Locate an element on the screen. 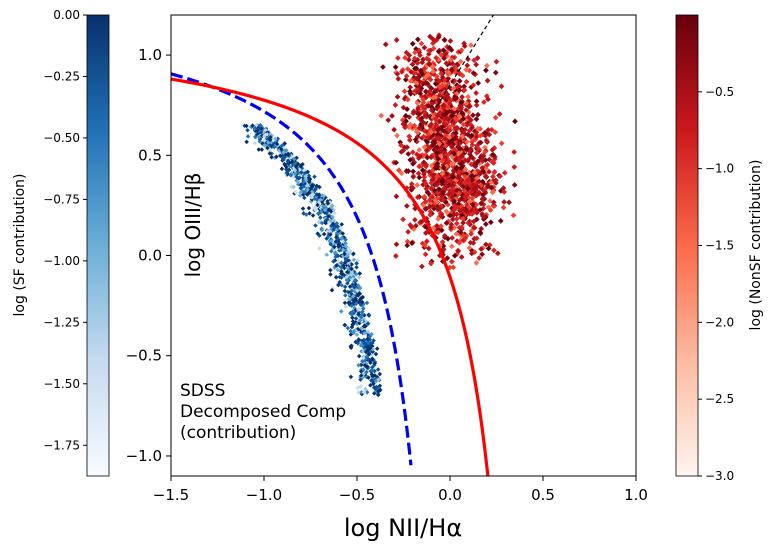  y-tick-label: 0.0 is located at coordinates (150, 256).